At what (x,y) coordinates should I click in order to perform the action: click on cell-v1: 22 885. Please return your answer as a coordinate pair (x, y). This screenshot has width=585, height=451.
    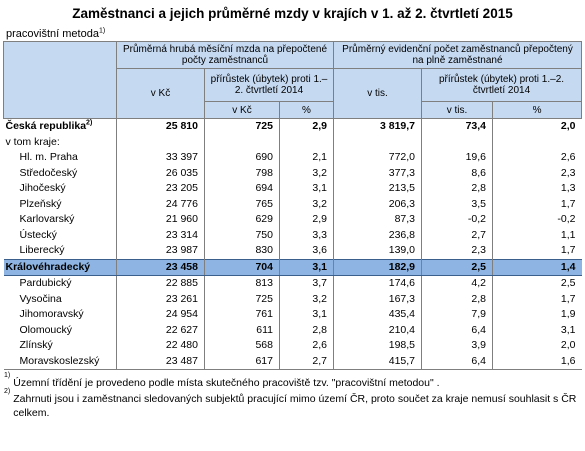
    Looking at the image, I should click on (160, 283).